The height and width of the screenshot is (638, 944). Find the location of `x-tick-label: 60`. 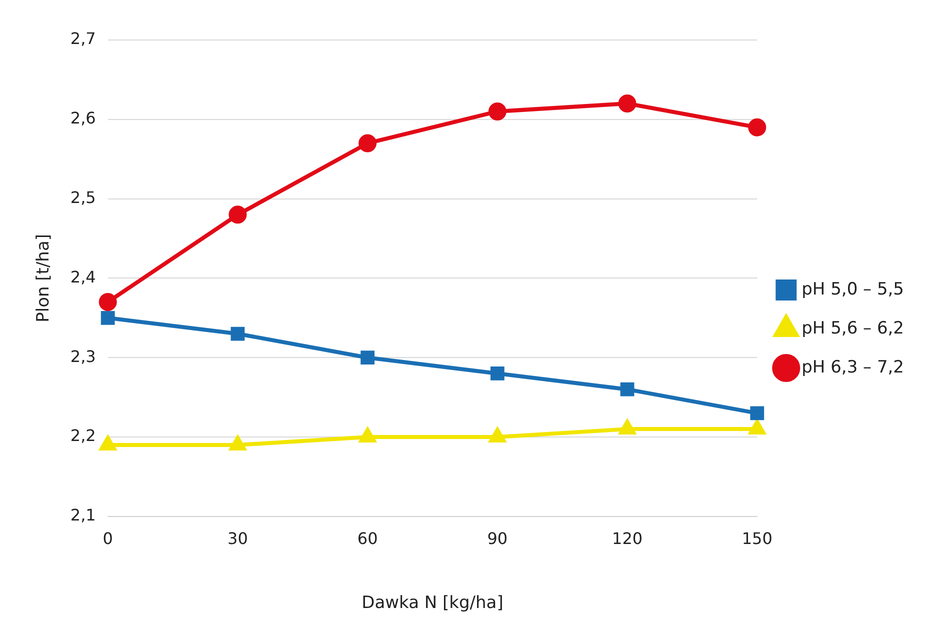

x-tick-label: 60 is located at coordinates (367, 538).